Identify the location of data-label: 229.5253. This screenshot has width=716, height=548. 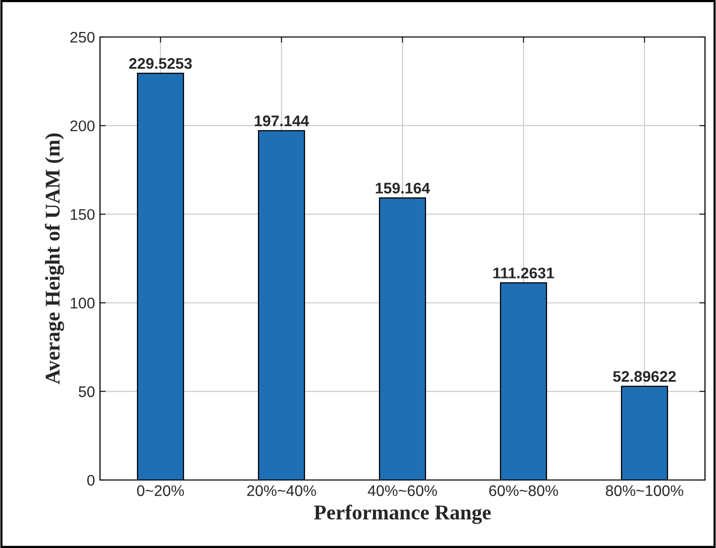
(160, 63).